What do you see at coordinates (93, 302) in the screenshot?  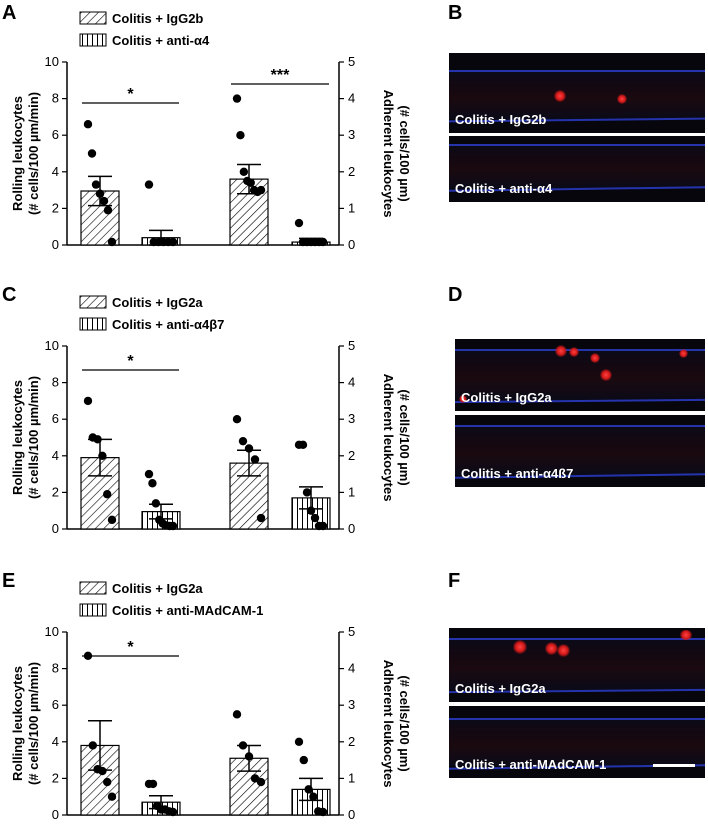 I see `legend-swatch-diagonal` at bounding box center [93, 302].